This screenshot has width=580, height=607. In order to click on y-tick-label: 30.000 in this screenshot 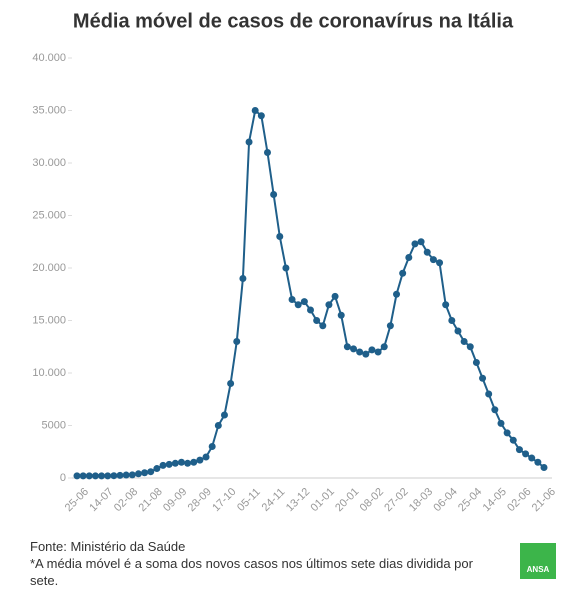, I will do `click(49, 163)`.